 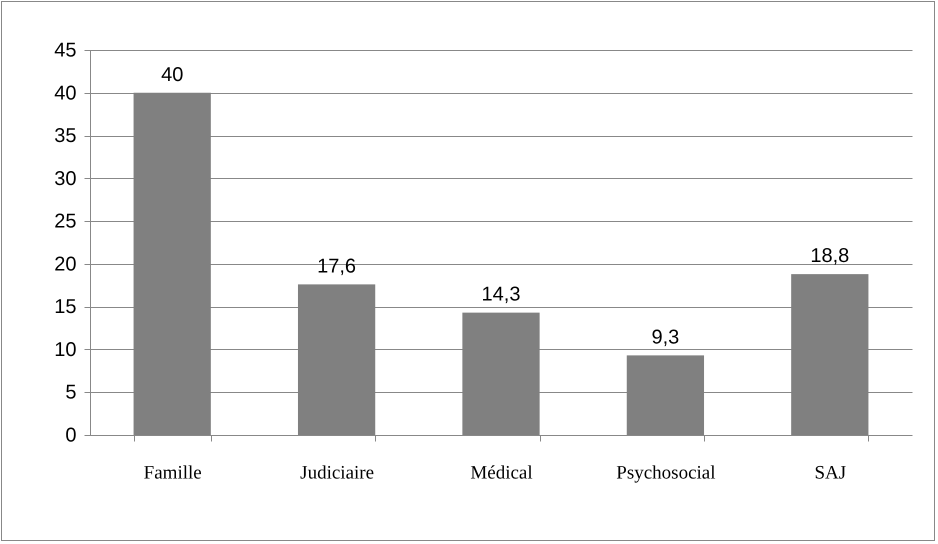 I want to click on x-tick-label: Médical, so click(x=501, y=473).